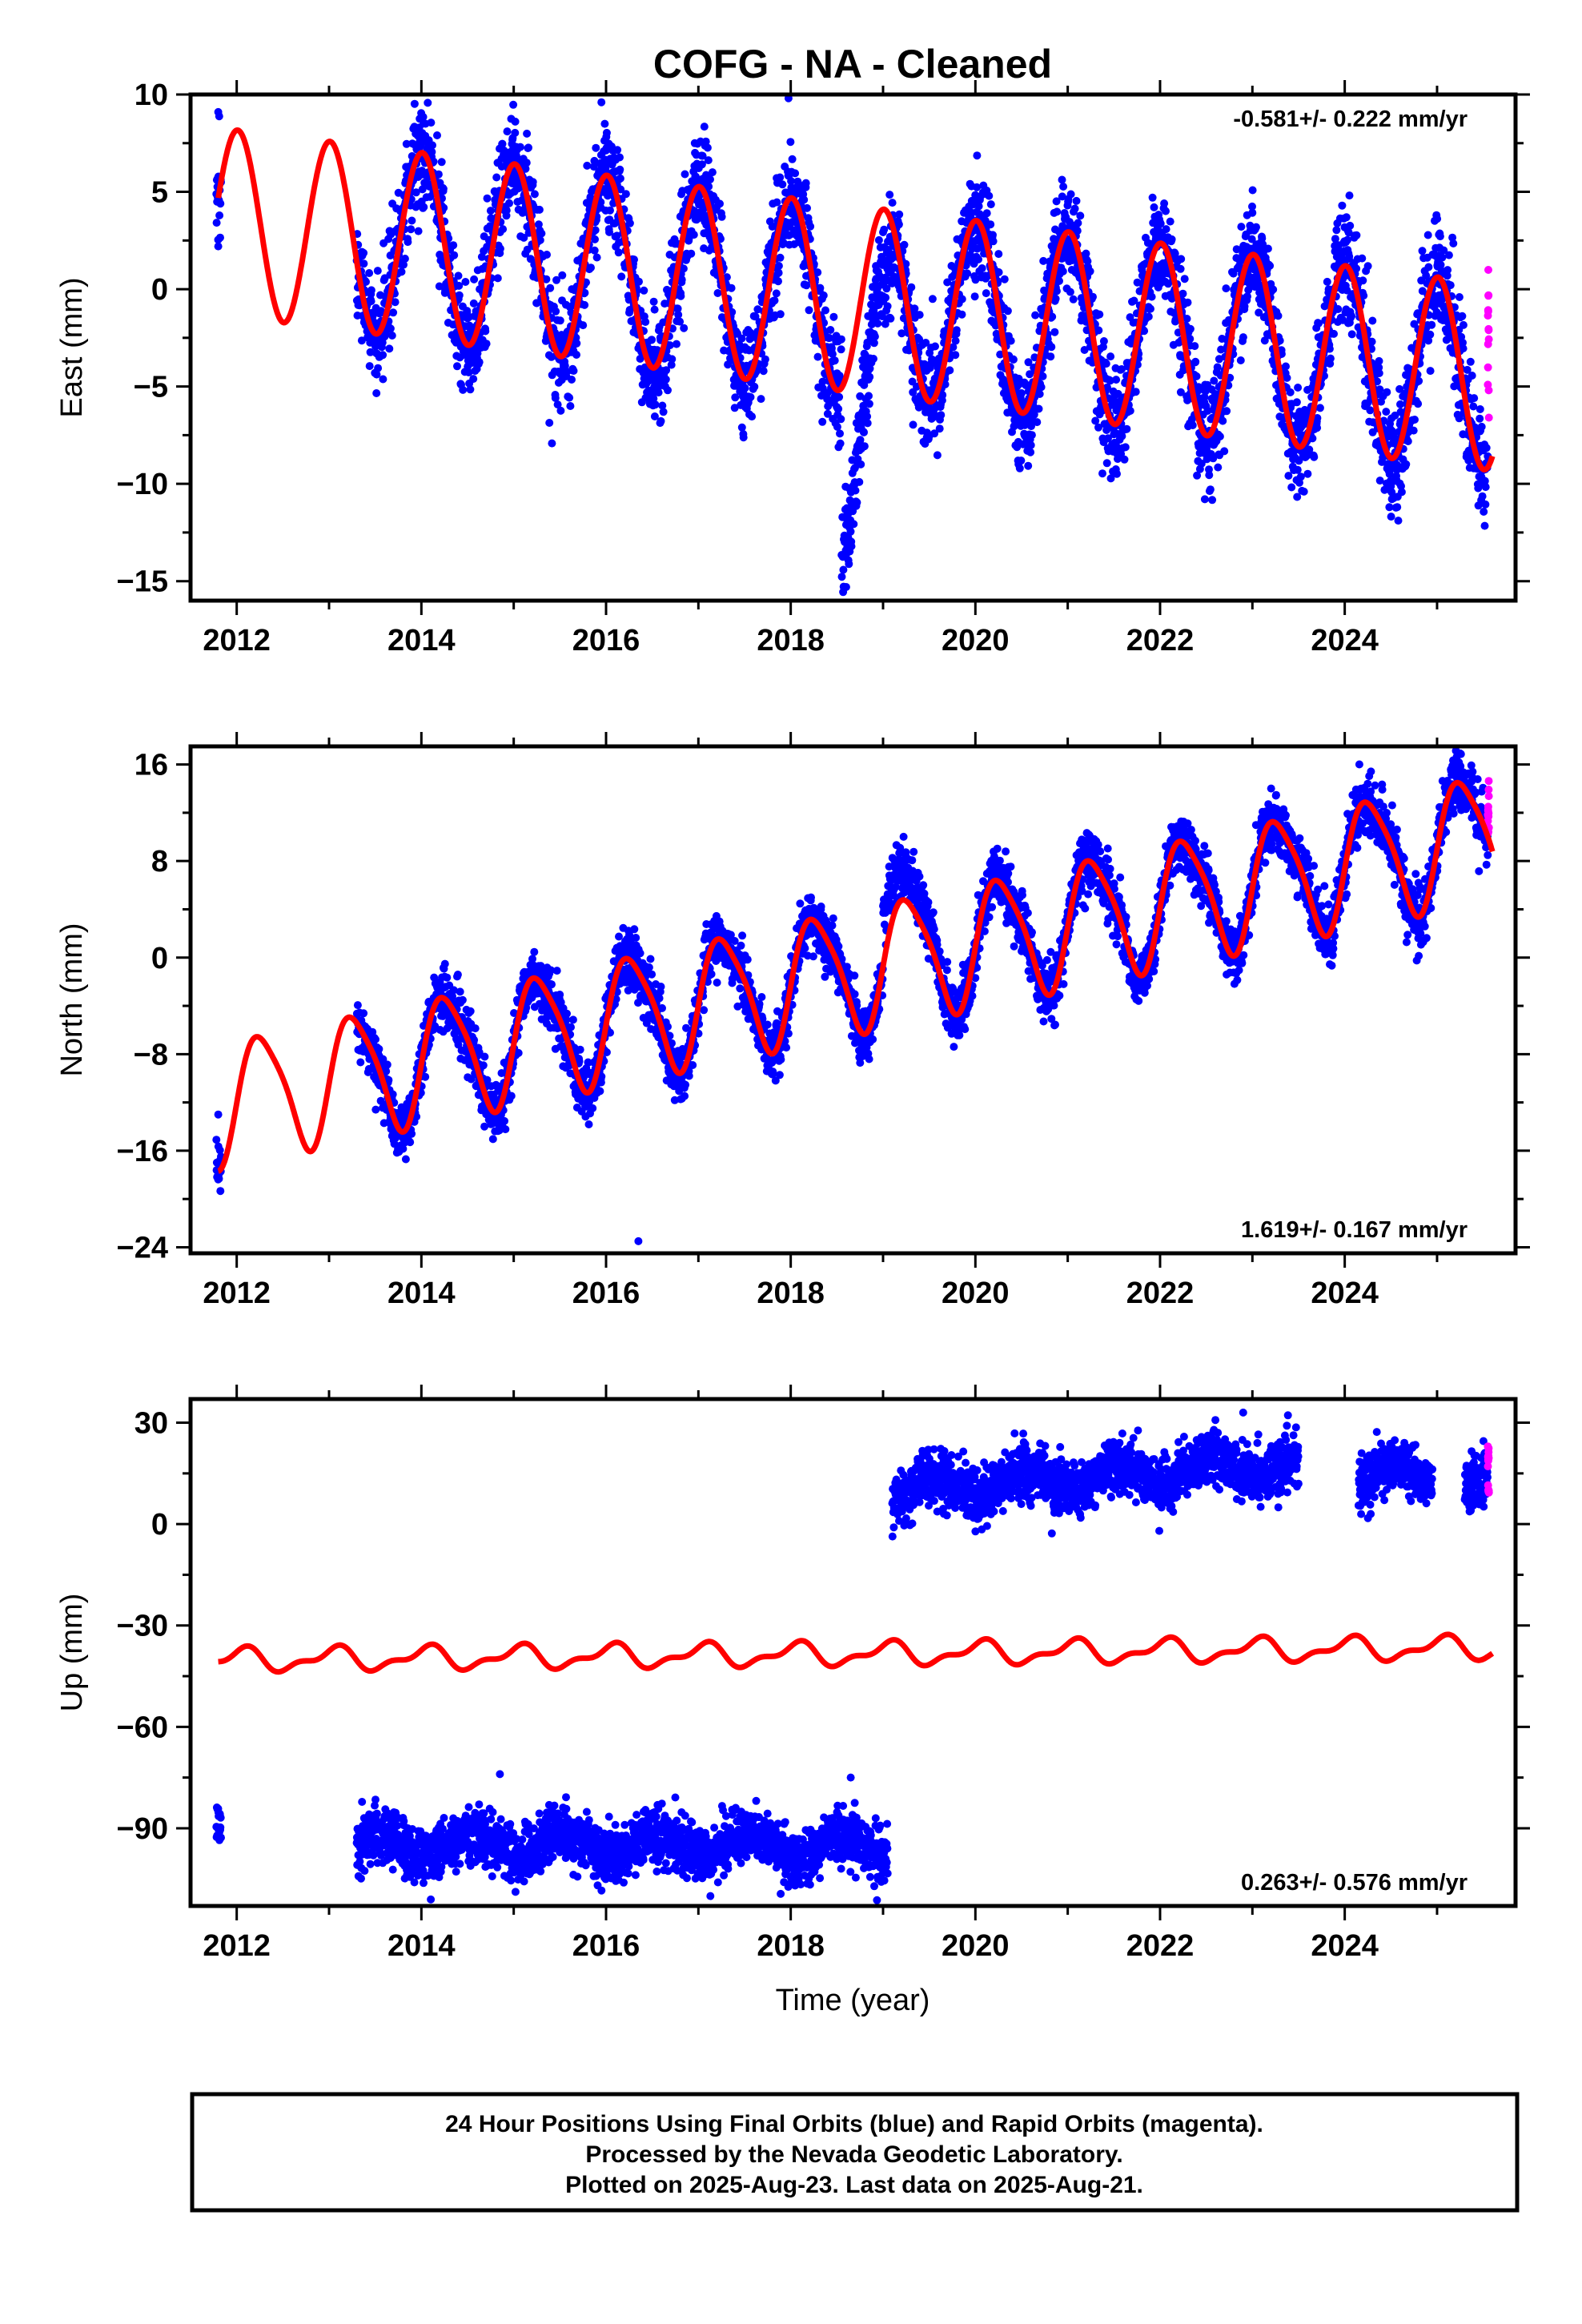 This screenshot has height=2324, width=1582. Describe the element at coordinates (142, 582) in the screenshot. I see `y-tick-label: −15` at that location.